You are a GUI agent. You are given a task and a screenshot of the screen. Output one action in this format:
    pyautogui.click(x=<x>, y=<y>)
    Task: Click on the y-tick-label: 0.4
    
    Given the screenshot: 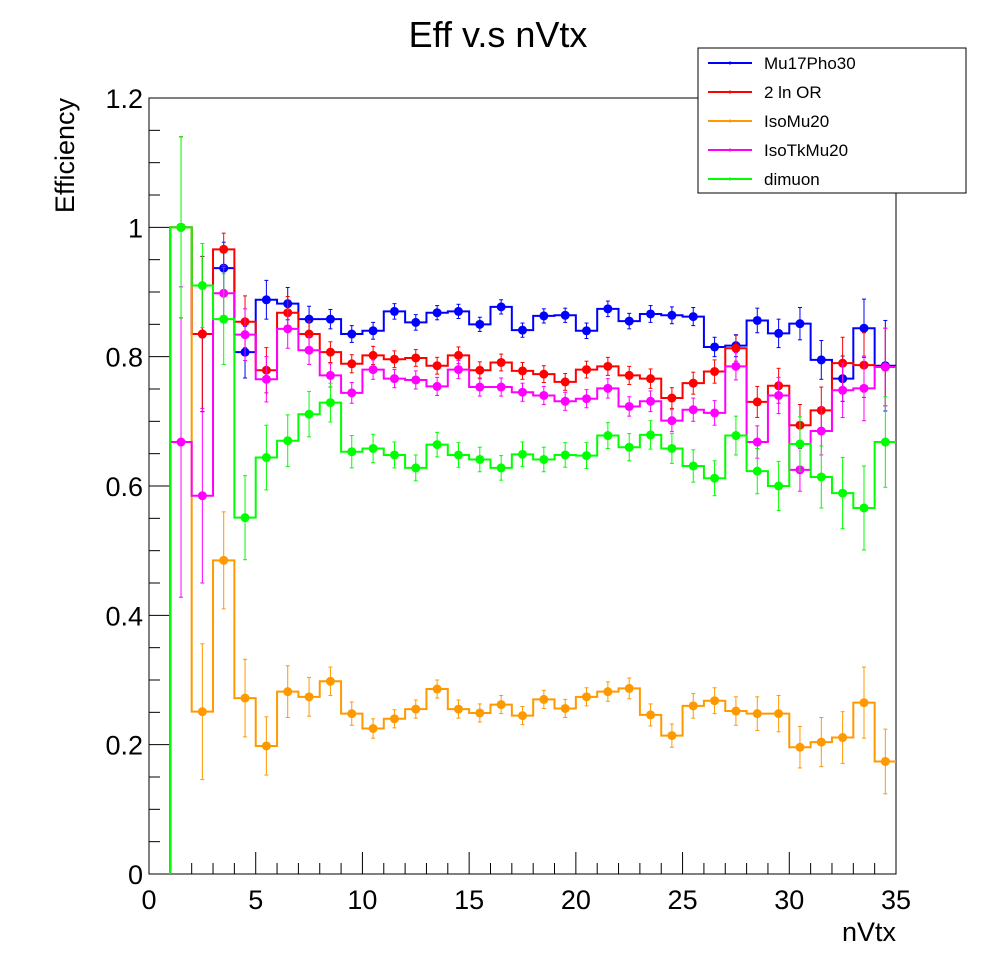 What is the action you would take?
    pyautogui.click(x=124, y=616)
    